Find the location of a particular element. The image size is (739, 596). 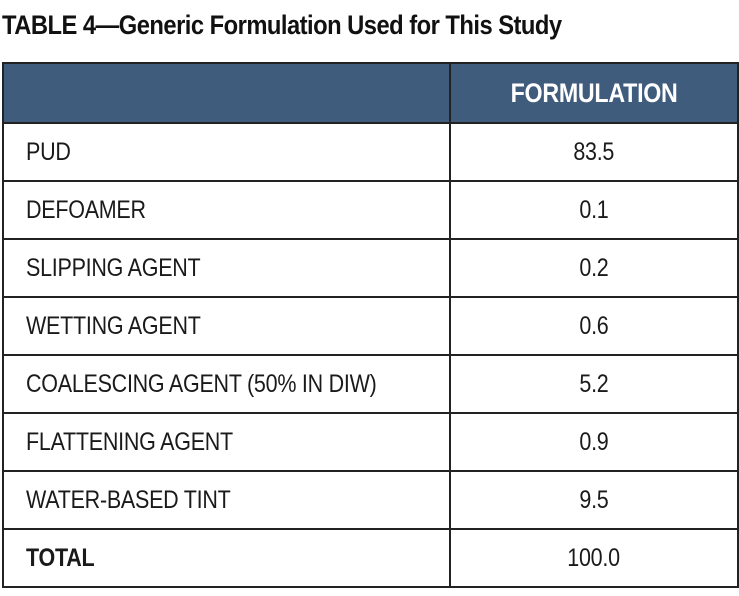

table-header-row: FORMULATION is located at coordinates (370, 93).